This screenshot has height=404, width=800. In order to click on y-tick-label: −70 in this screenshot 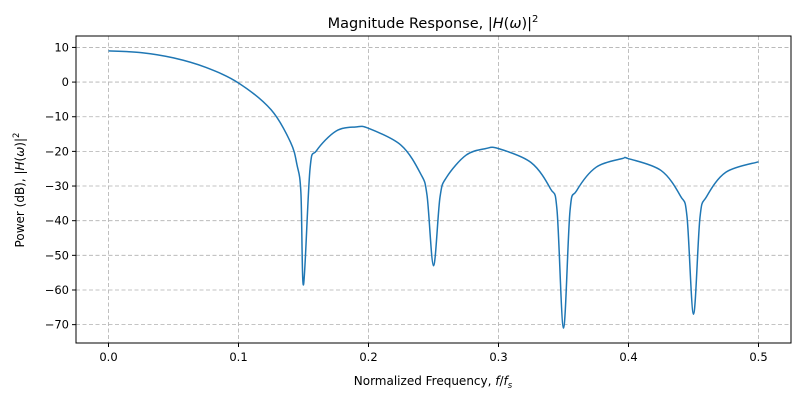, I will do `click(57, 325)`.